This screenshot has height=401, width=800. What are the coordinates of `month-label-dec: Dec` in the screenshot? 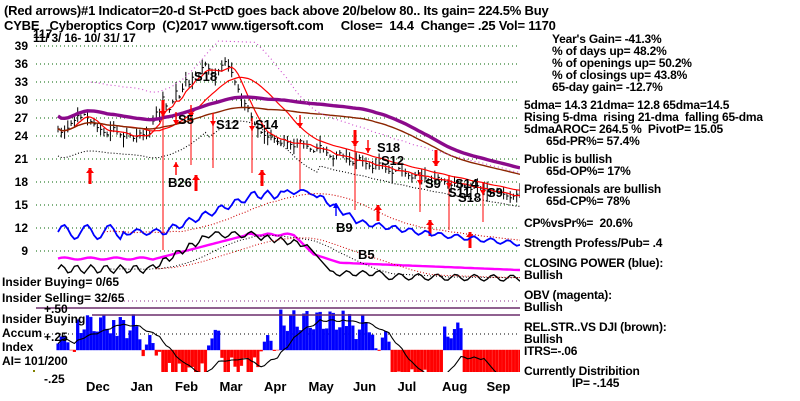 It's located at (98, 386).